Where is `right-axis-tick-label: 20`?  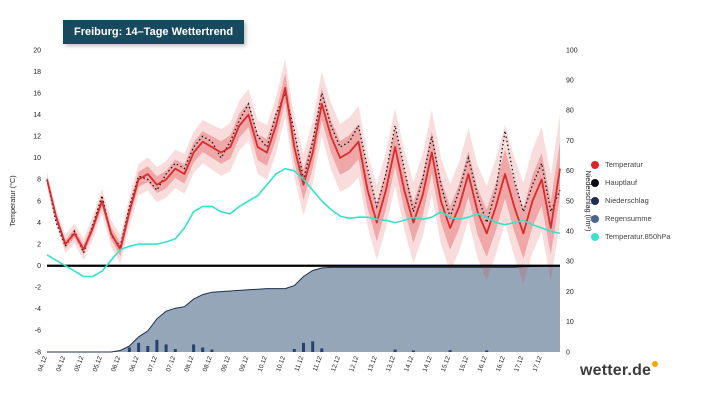
right-axis-tick-label: 20 is located at coordinates (570, 292).